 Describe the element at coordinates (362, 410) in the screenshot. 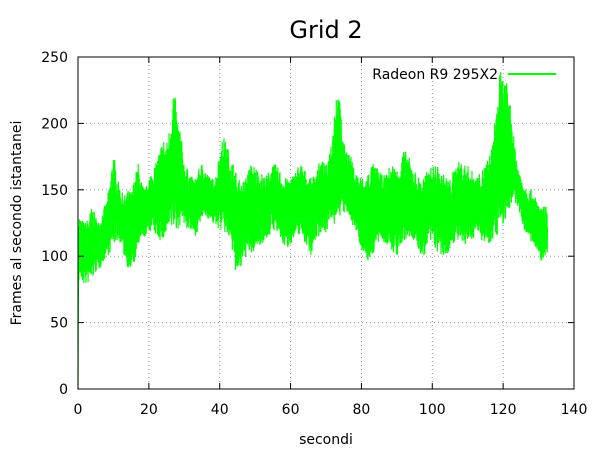

I see `x-tick-label: 80` at that location.